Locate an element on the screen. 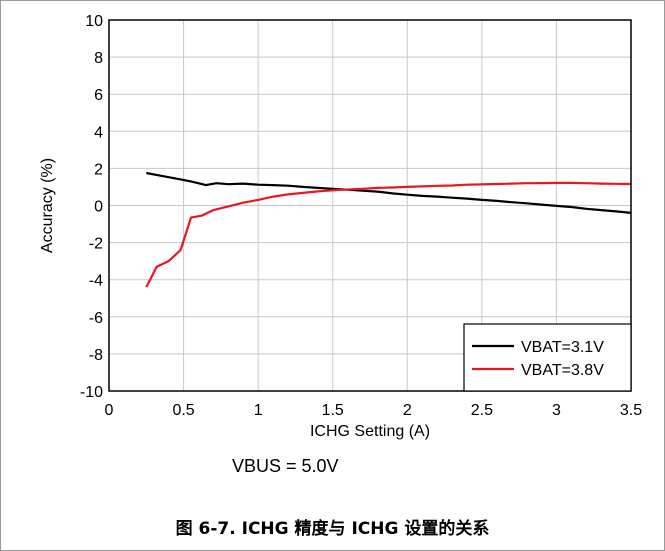 This screenshot has height=551, width=665. y-tick-label: -8 is located at coordinates (96, 355).